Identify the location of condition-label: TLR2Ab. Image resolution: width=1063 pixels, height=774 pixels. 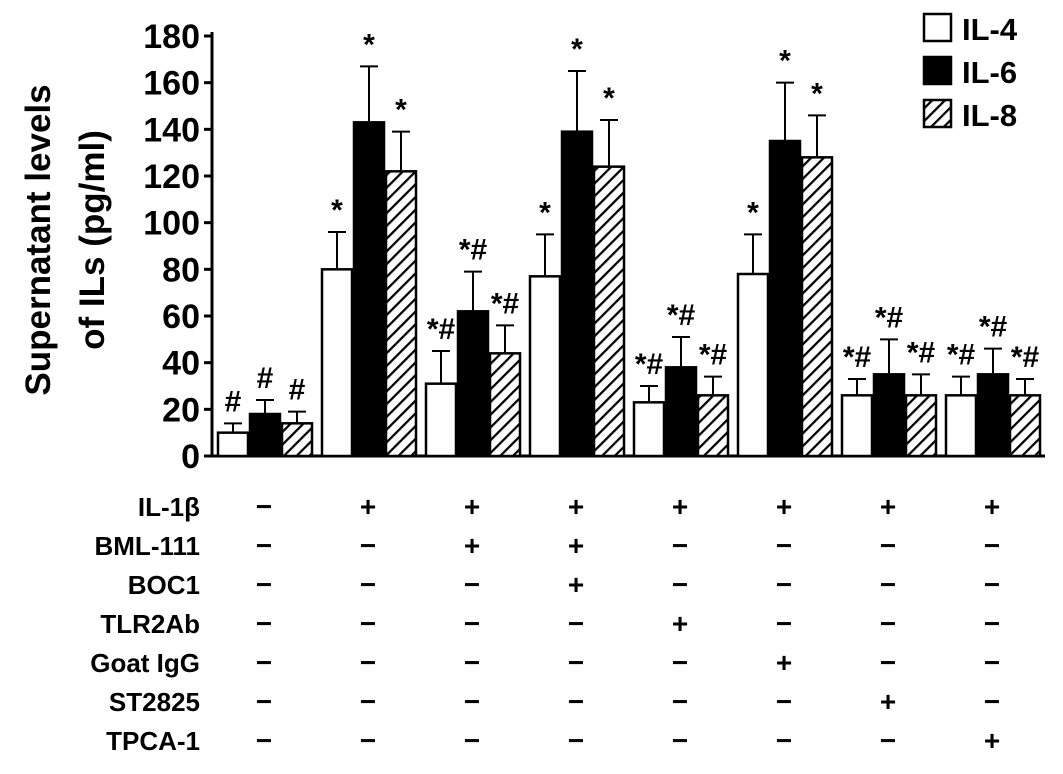
(150, 624).